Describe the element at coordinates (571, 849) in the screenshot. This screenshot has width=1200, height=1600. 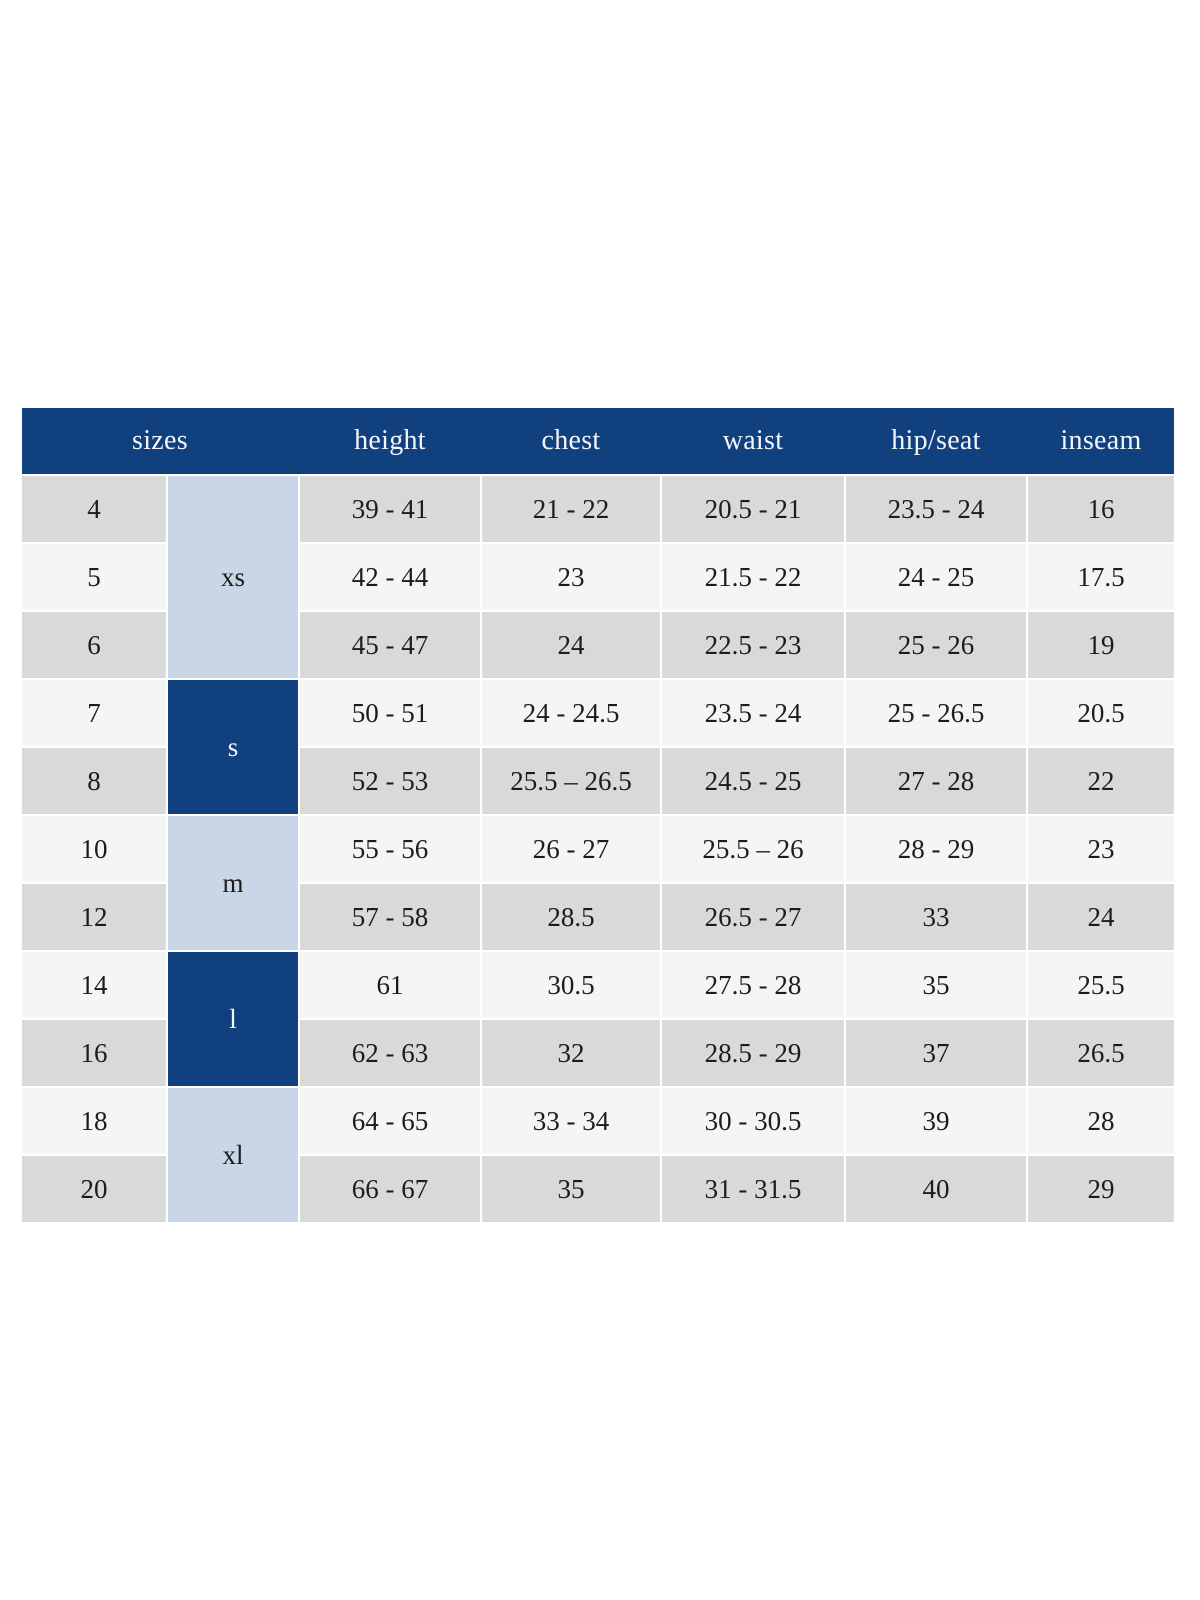
I see `chest-cell: 26 - 27` at that location.